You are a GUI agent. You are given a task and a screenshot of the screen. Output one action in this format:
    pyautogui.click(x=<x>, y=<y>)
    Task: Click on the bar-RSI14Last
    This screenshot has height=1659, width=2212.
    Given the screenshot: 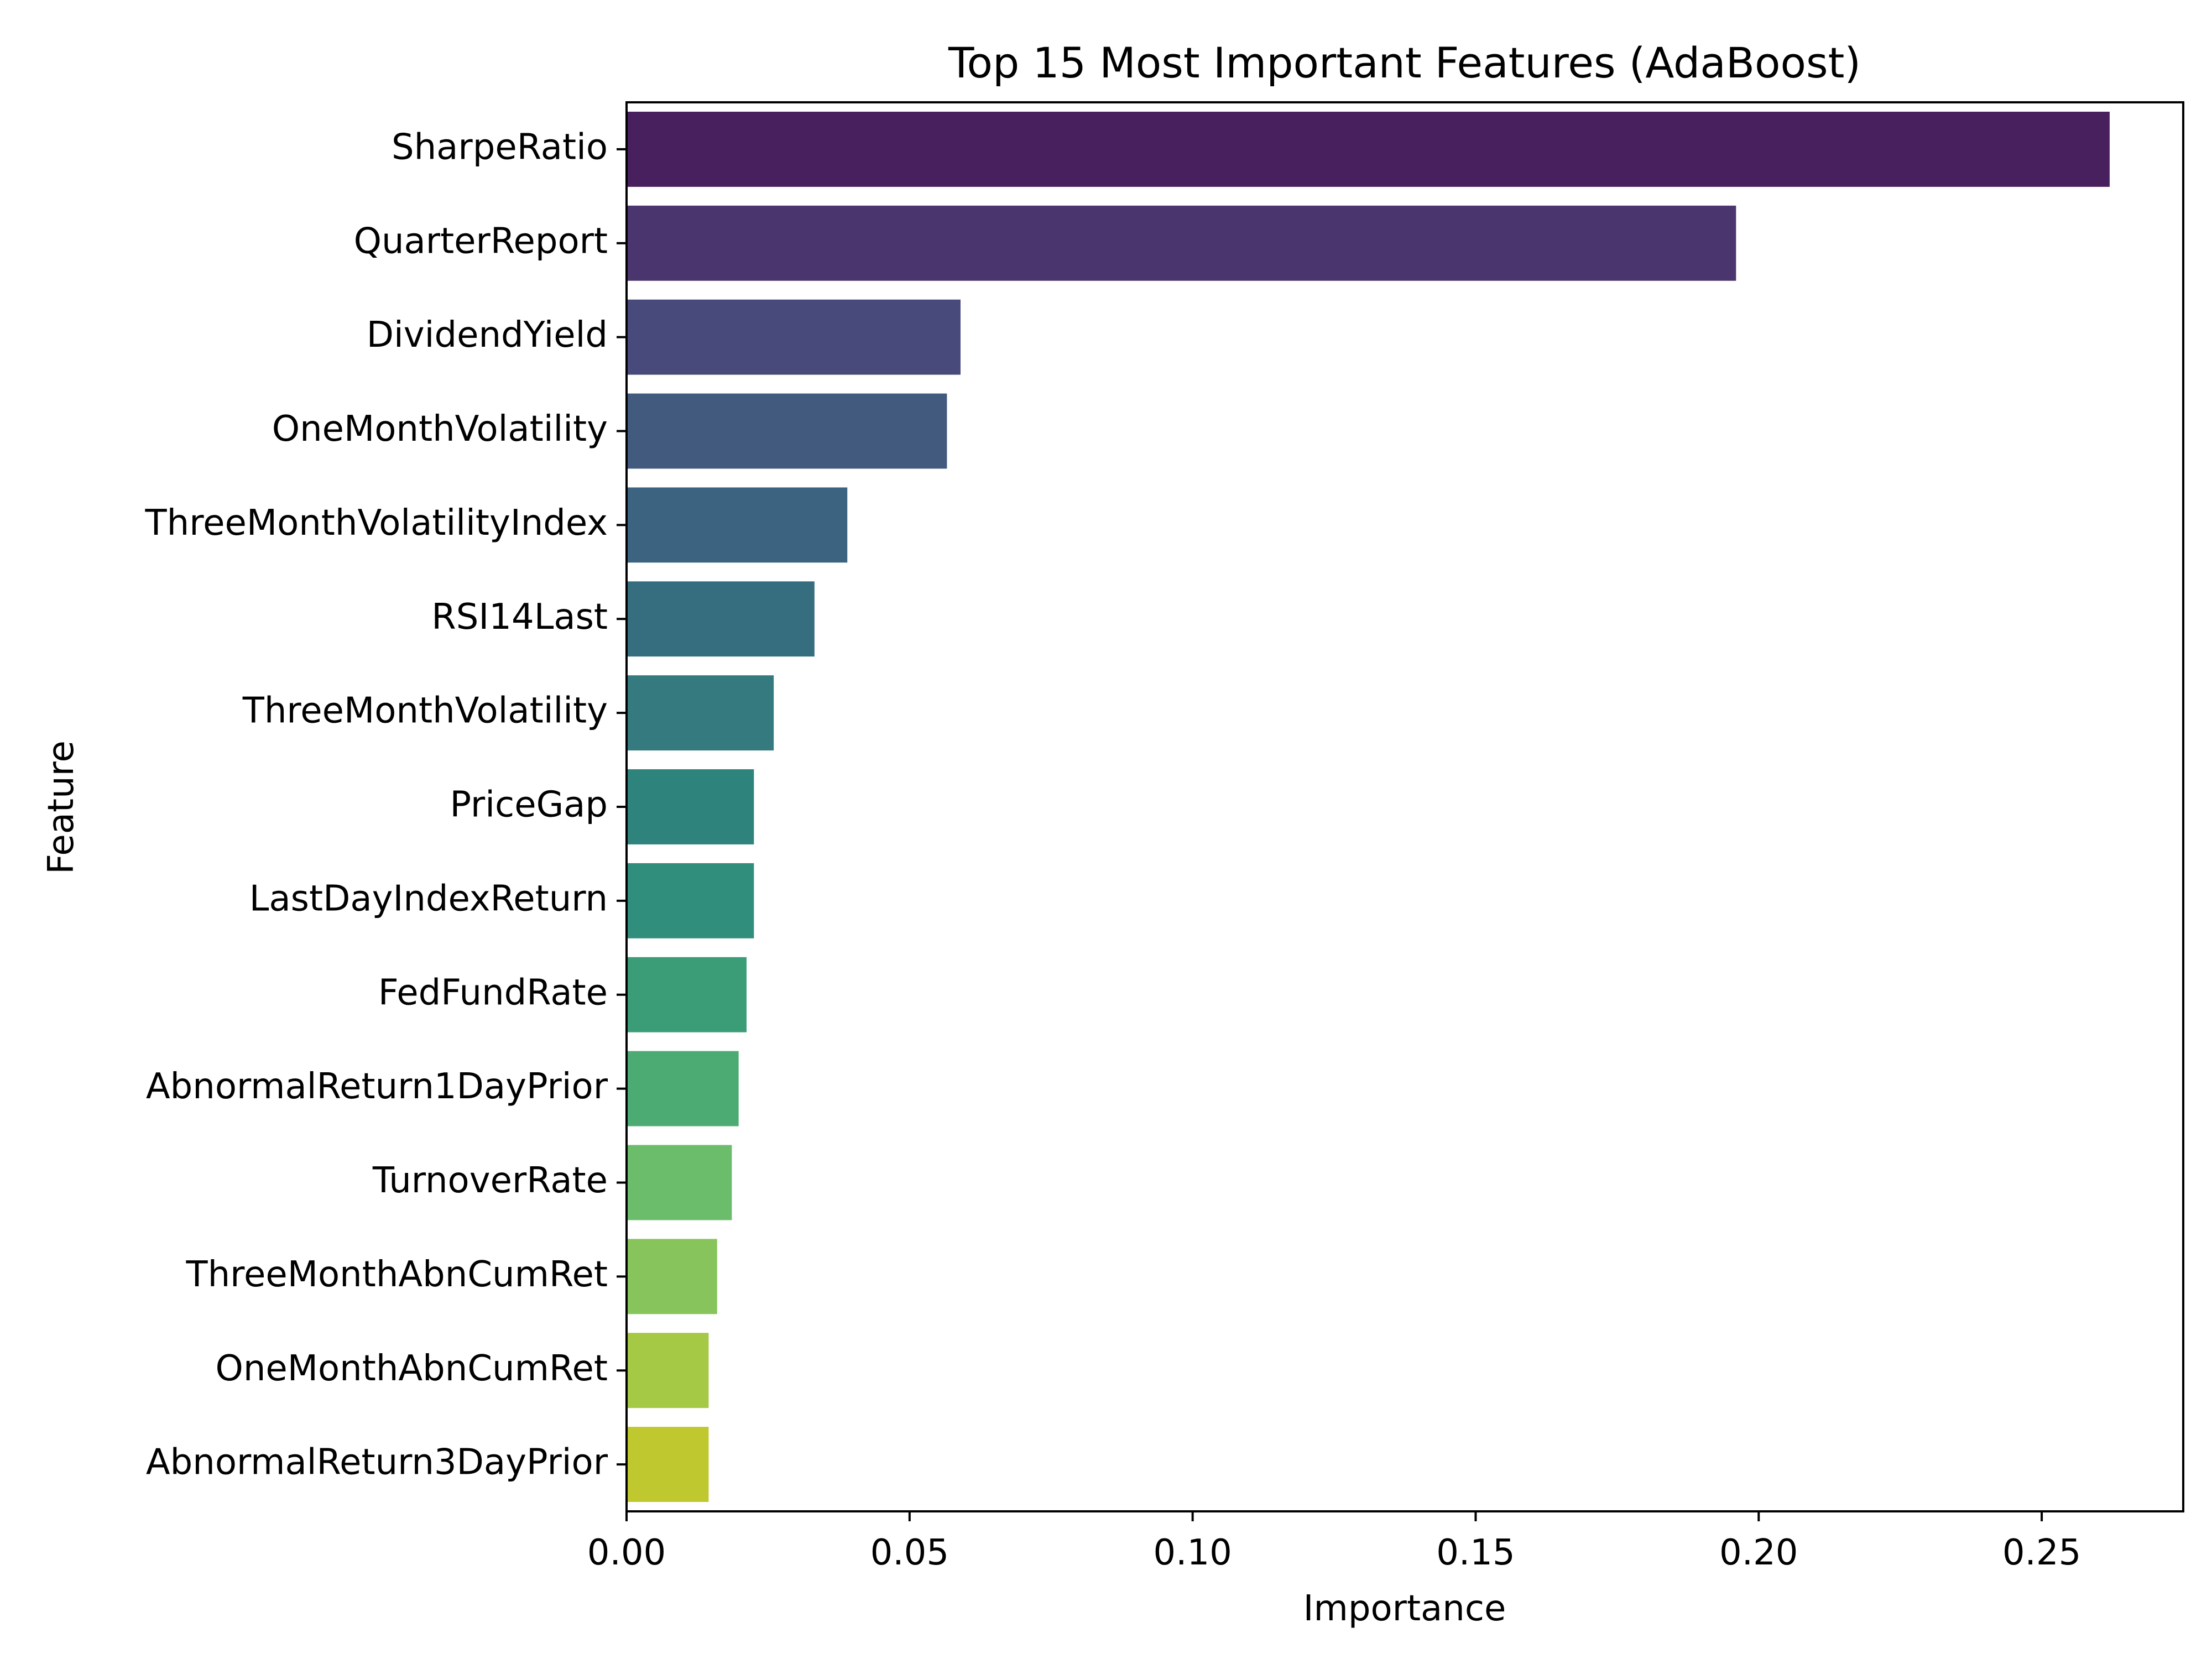 What is the action you would take?
    pyautogui.click(x=721, y=619)
    